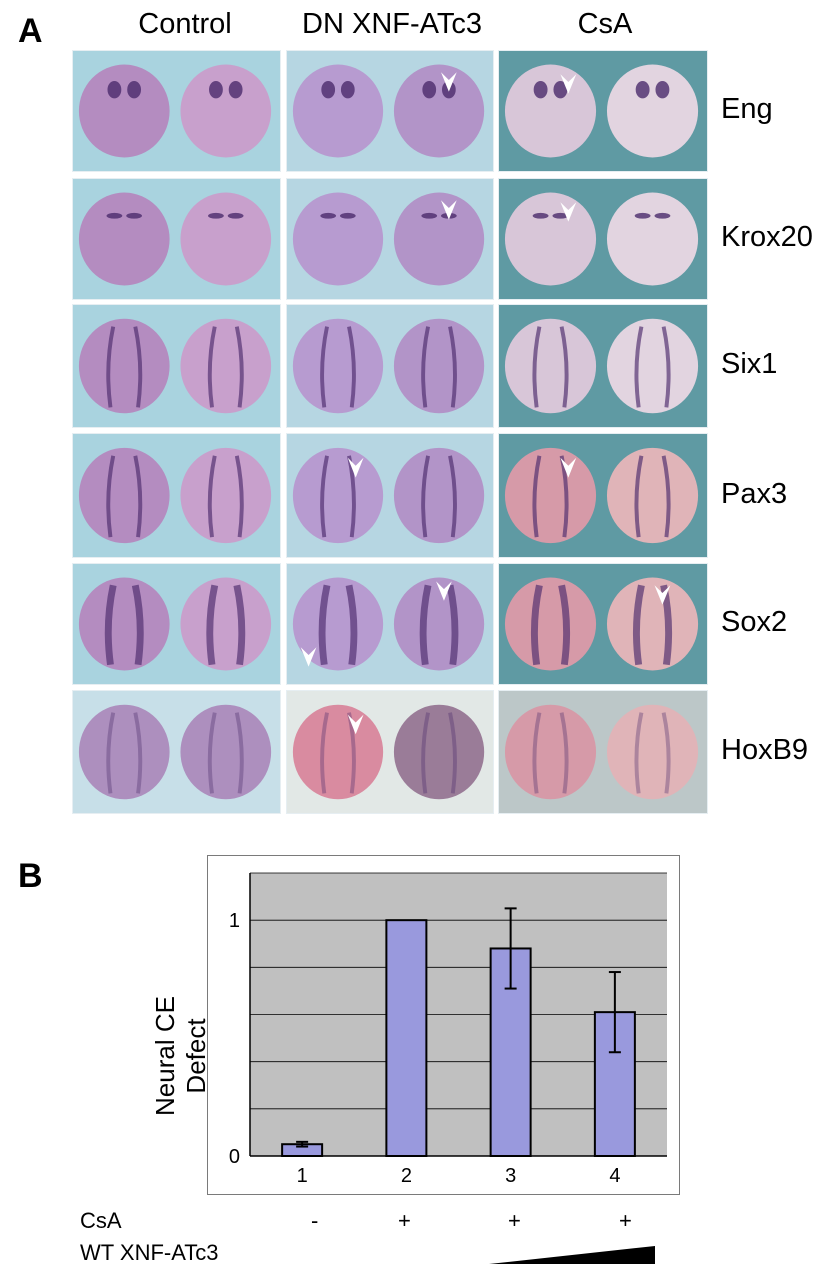 The width and height of the screenshot is (839, 1280). I want to click on column-header-csa: CsA, so click(605, 24).